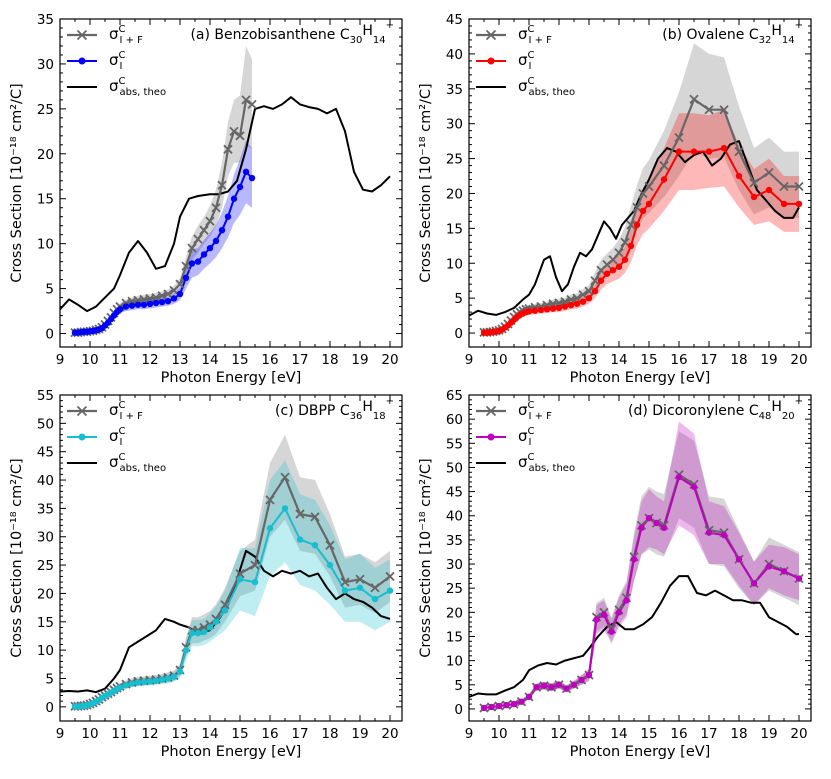  What do you see at coordinates (82, 437) in the screenshot?
I see `legend-marker-ion` at bounding box center [82, 437].